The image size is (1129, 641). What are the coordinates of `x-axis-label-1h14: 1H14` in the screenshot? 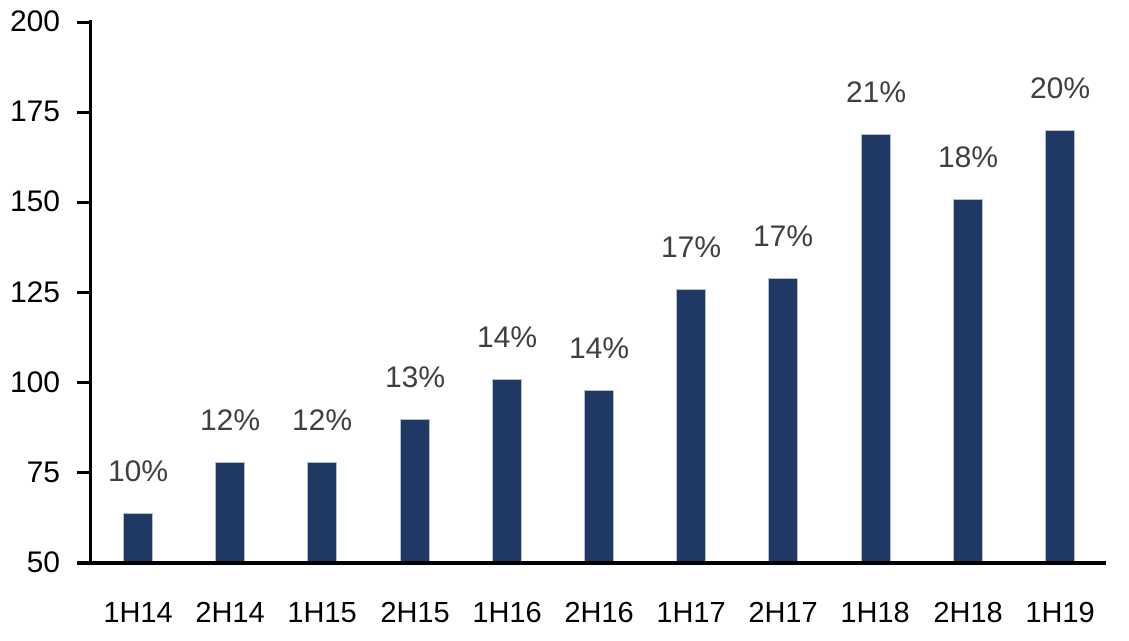 It's located at (138, 613).